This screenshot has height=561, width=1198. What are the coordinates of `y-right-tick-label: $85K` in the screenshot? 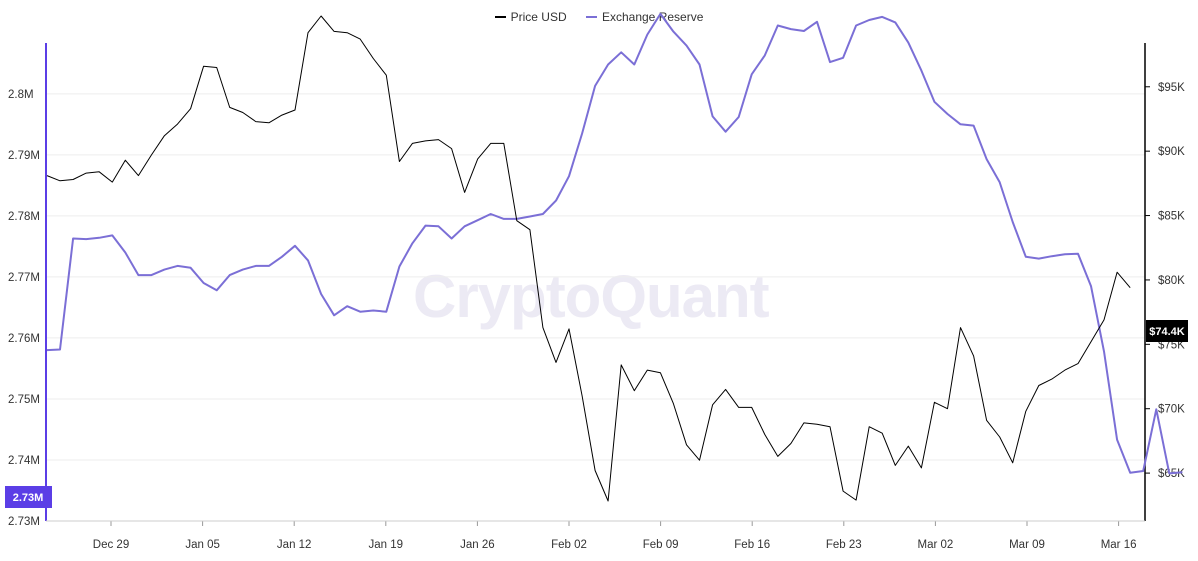 It's located at (1171, 217).